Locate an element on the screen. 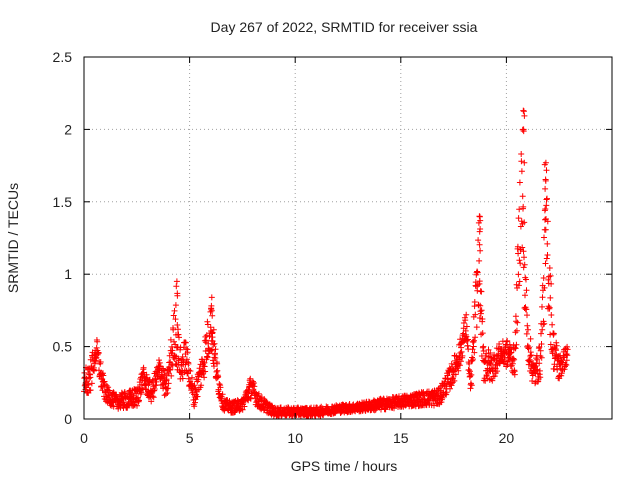 The image size is (640, 480). x-tick-label: 0 is located at coordinates (84, 438).